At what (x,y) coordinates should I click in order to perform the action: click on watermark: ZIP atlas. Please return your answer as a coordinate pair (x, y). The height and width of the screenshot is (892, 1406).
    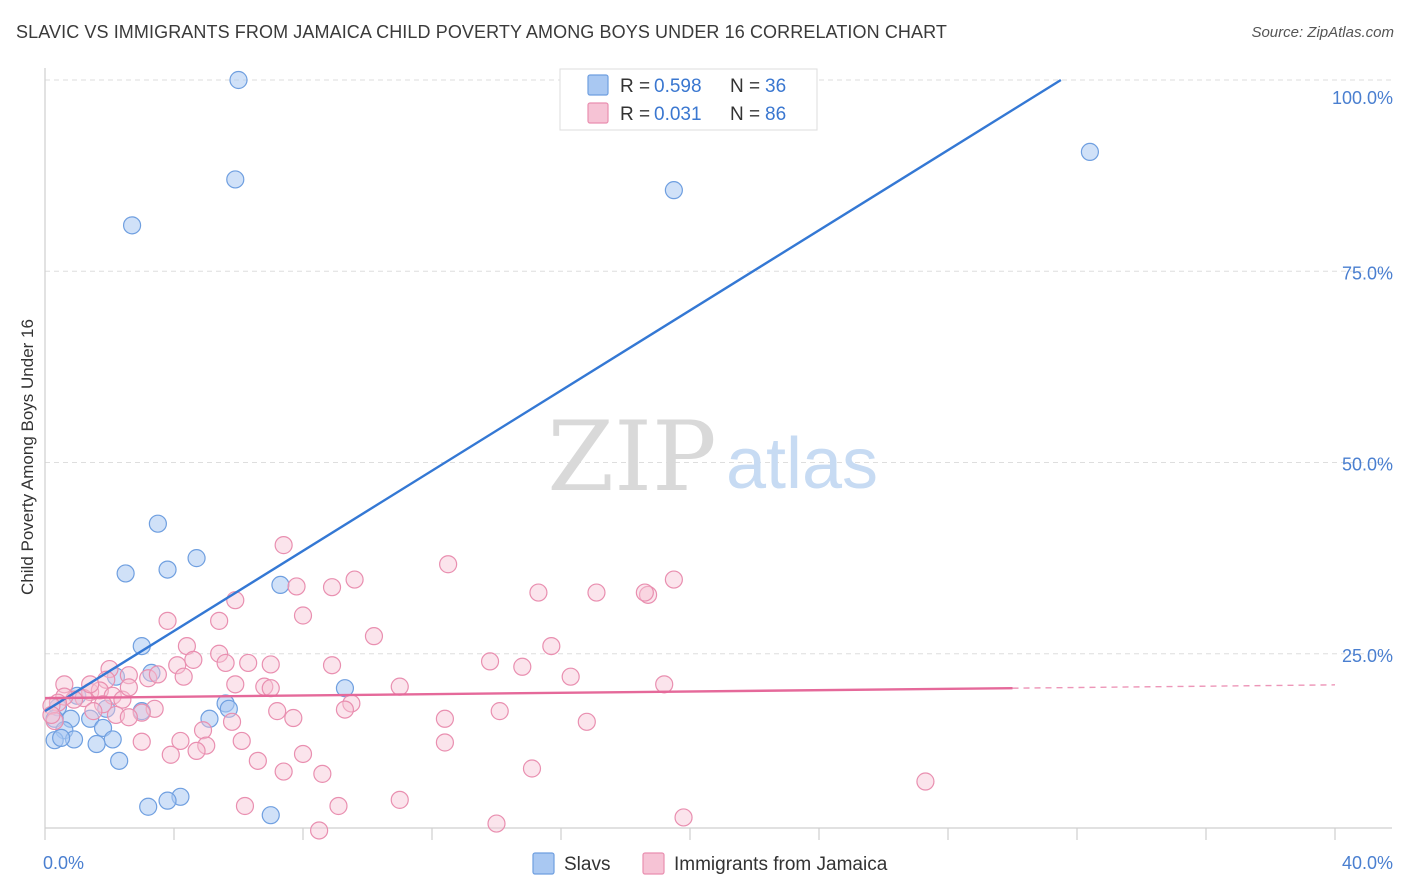
    Looking at the image, I should click on (712, 457).